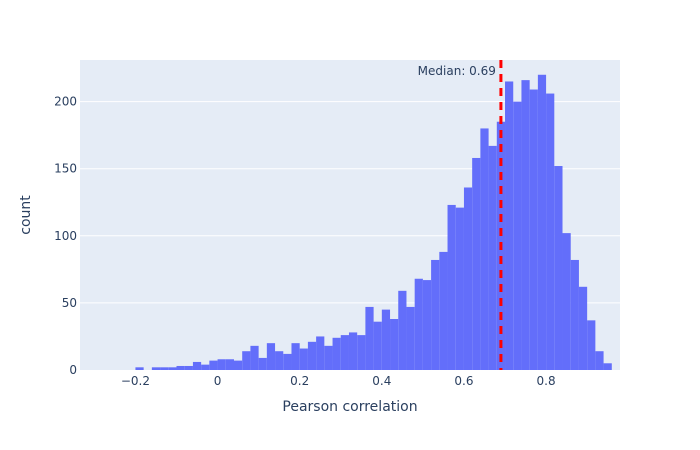 The width and height of the screenshot is (700, 450). I want to click on y-tick-label: 100, so click(65, 236).